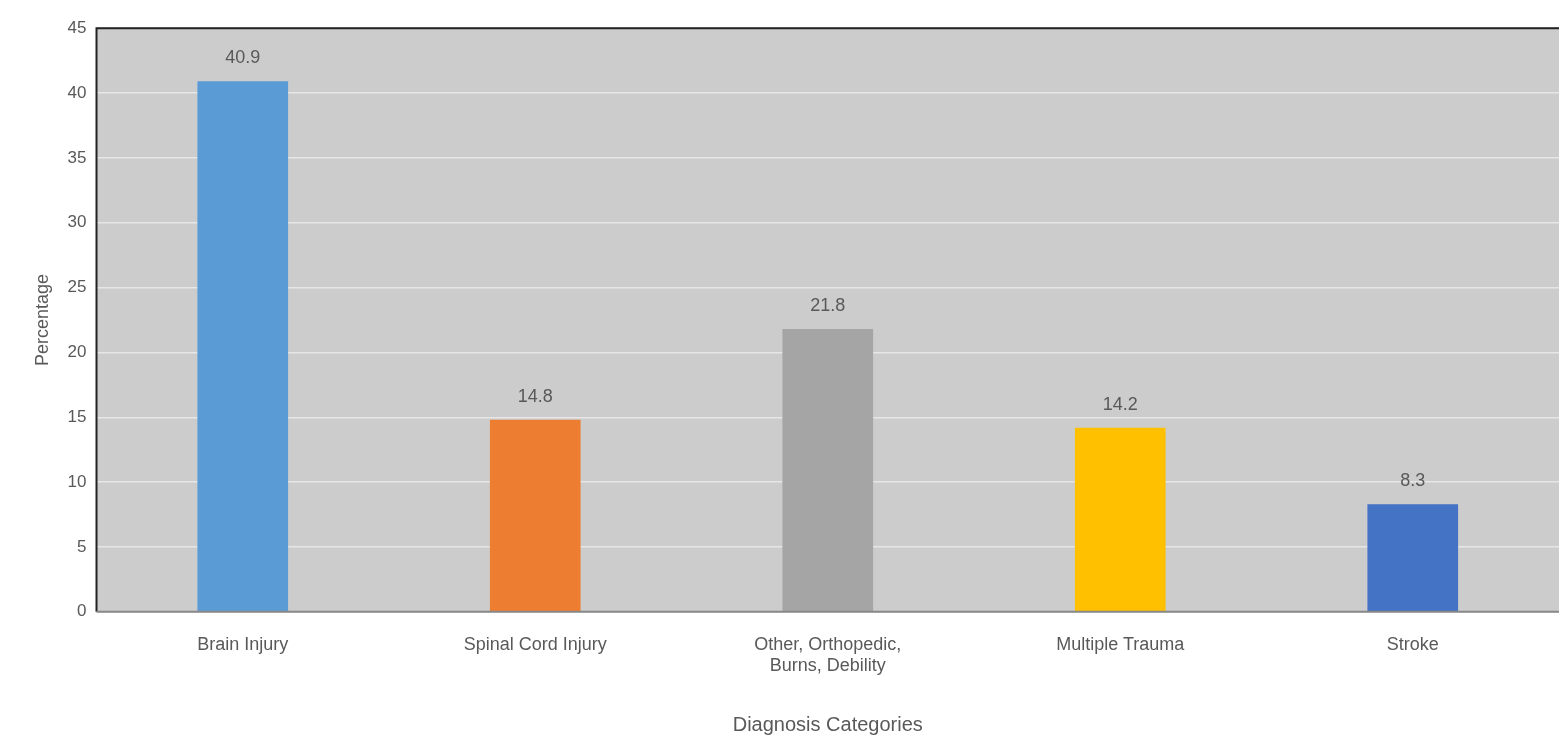  I want to click on data-label: 21.8, so click(828, 305).